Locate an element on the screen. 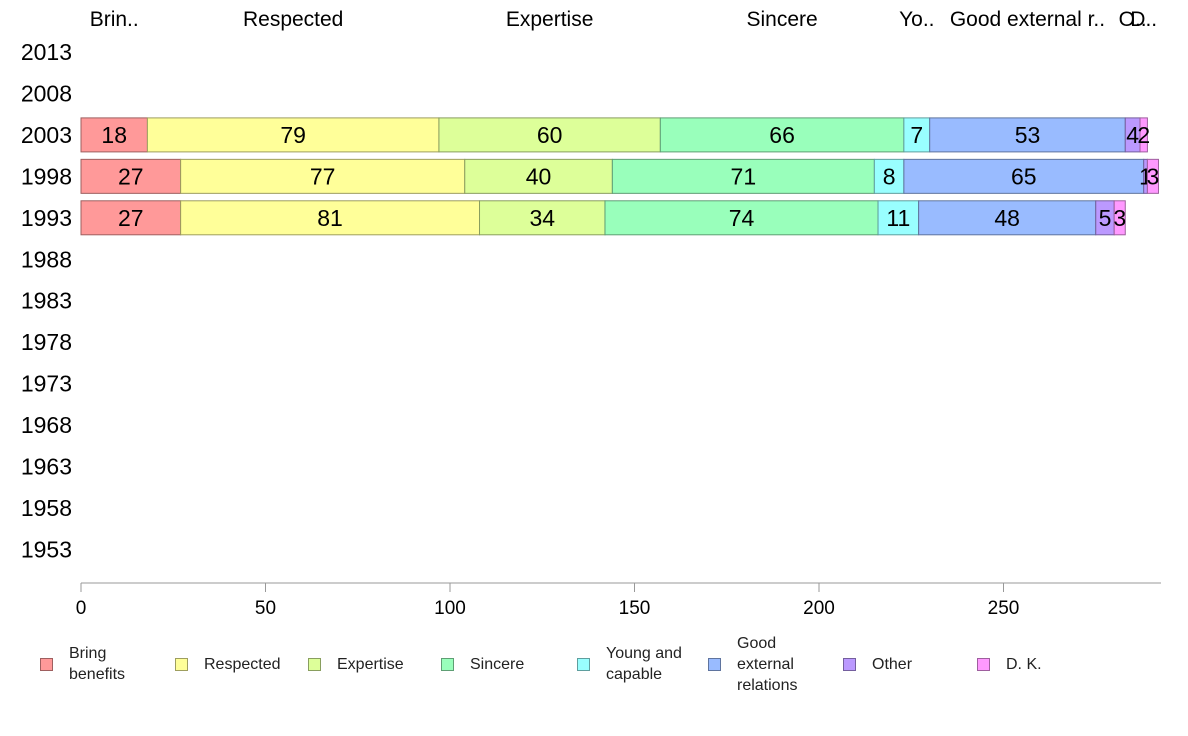 The width and height of the screenshot is (1188, 736). category-label-1978: 1978 is located at coordinates (46, 342).